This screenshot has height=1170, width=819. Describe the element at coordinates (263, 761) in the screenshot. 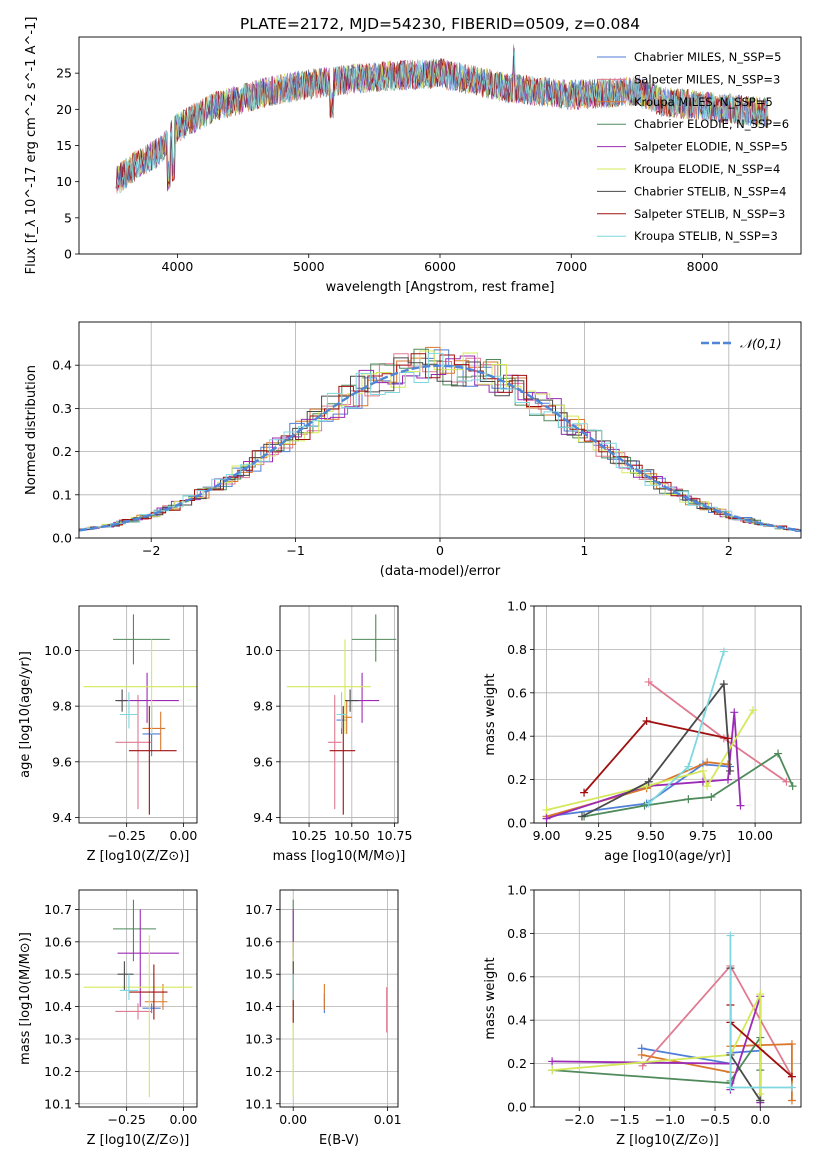

I see `y-tick-label: 9.6` at that location.